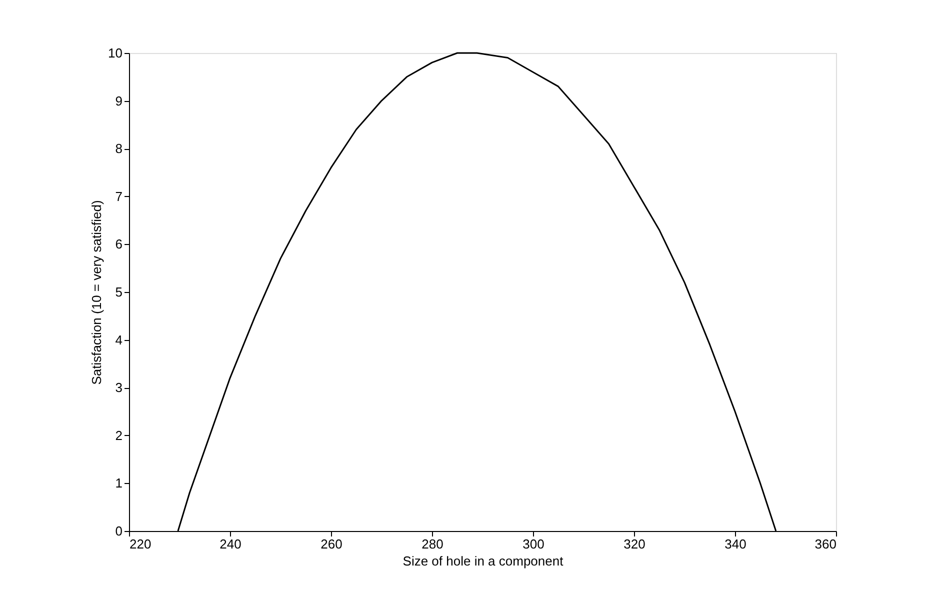  I want to click on x-tick-label: 340, so click(735, 544).